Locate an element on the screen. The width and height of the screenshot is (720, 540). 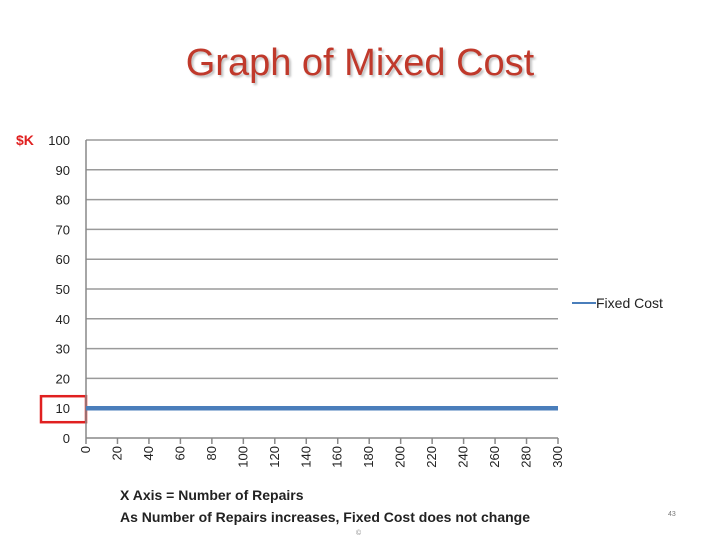
y-tick-label-90: 90 is located at coordinates (63, 170).